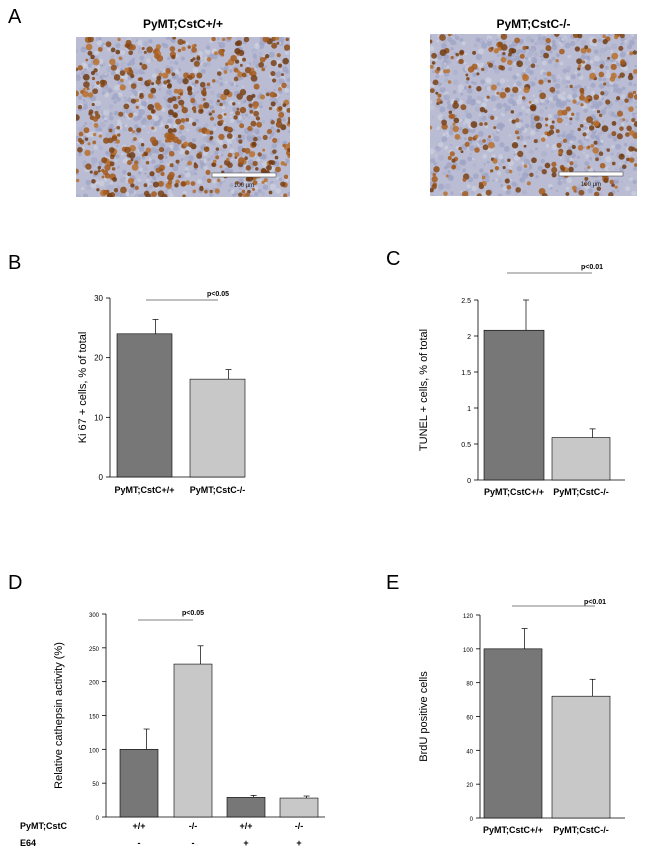 The height and width of the screenshot is (854, 650). Describe the element at coordinates (533, 24) in the screenshot. I see `micrograph-title-right: PyMT;CstC-/-` at that location.